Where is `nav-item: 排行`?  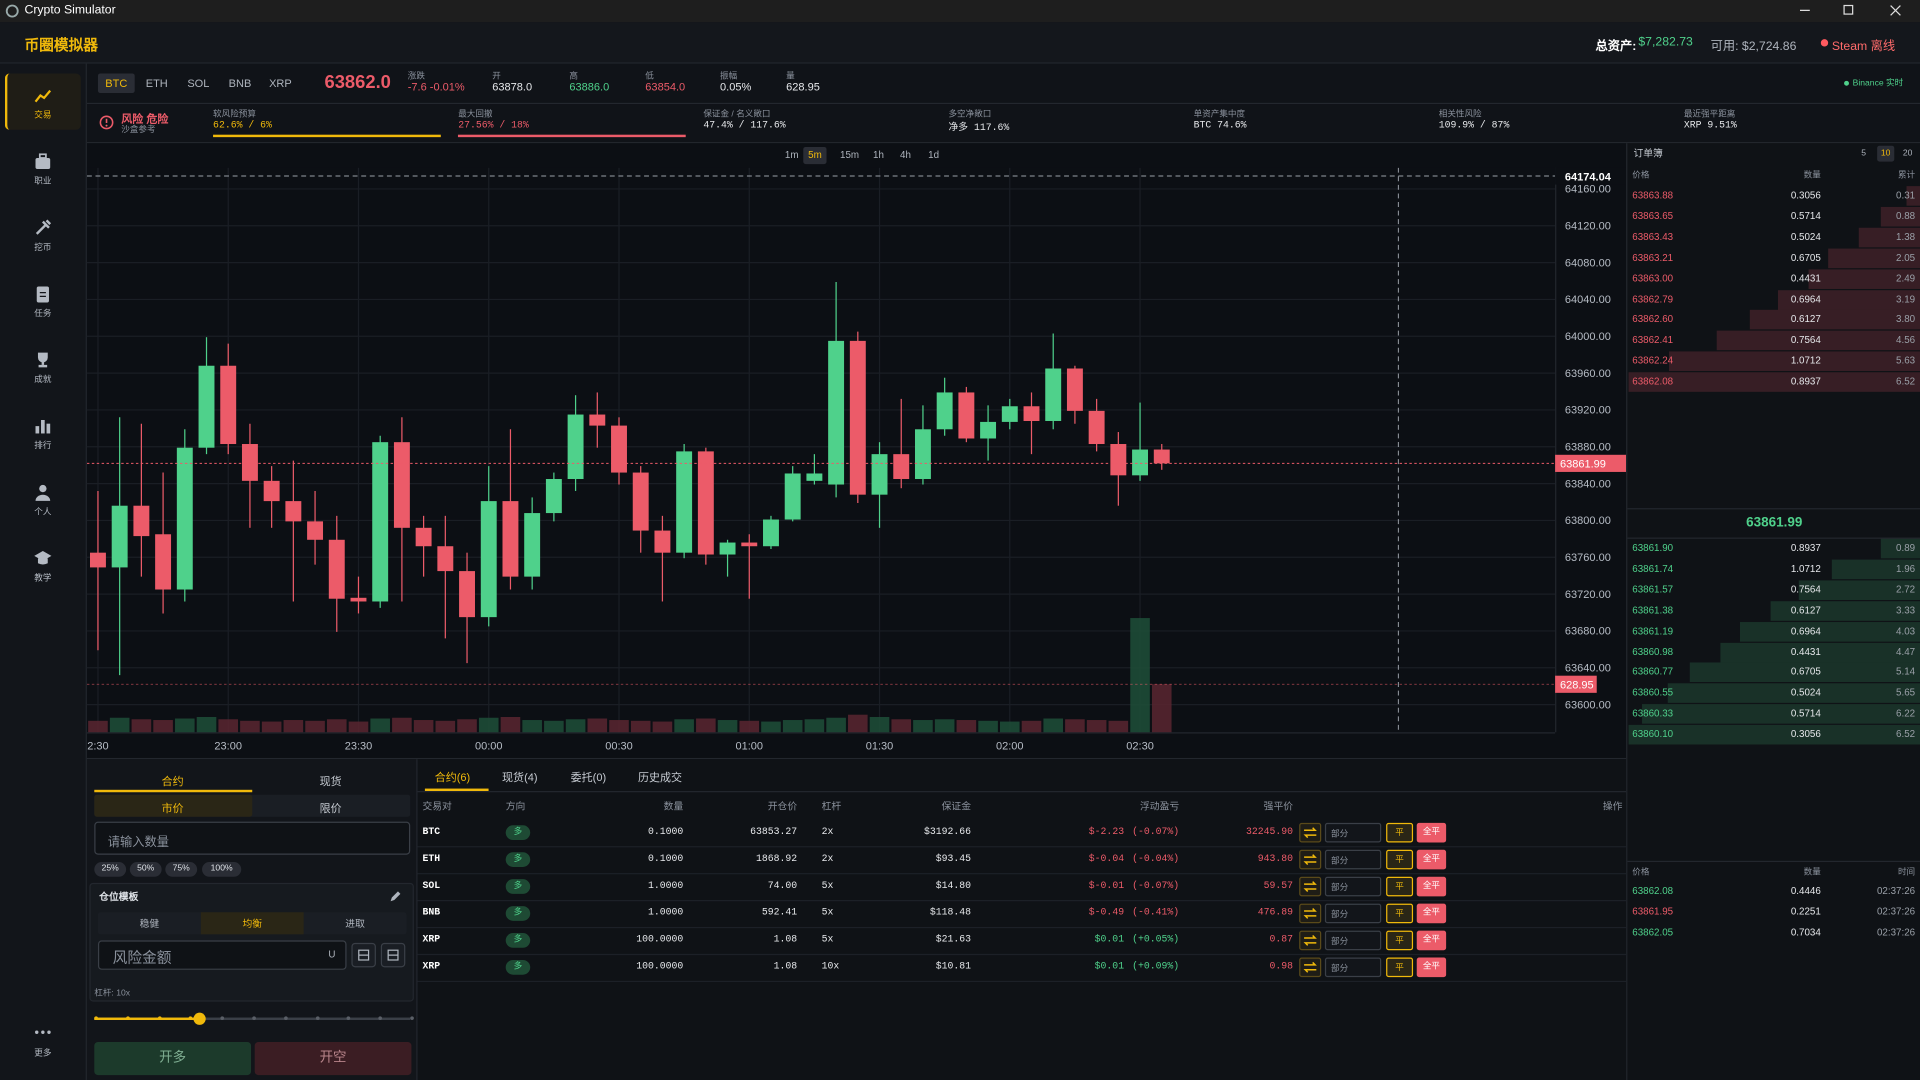 nav-item: 排行 is located at coordinates (43, 446).